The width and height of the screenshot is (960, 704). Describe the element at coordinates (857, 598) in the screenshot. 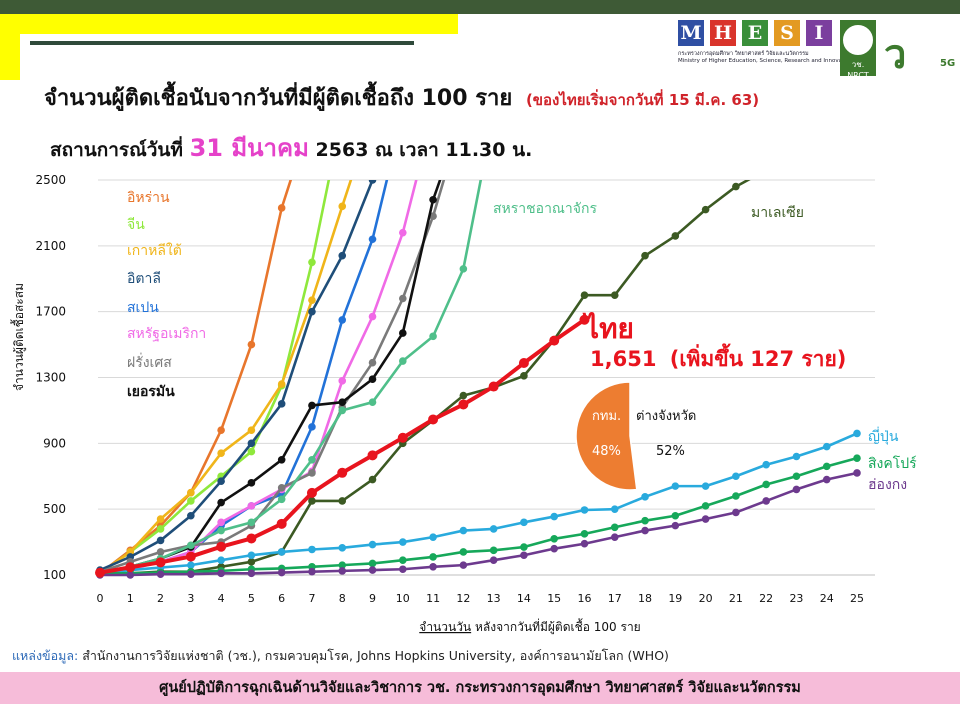

I see `x-tick-label: 25` at that location.